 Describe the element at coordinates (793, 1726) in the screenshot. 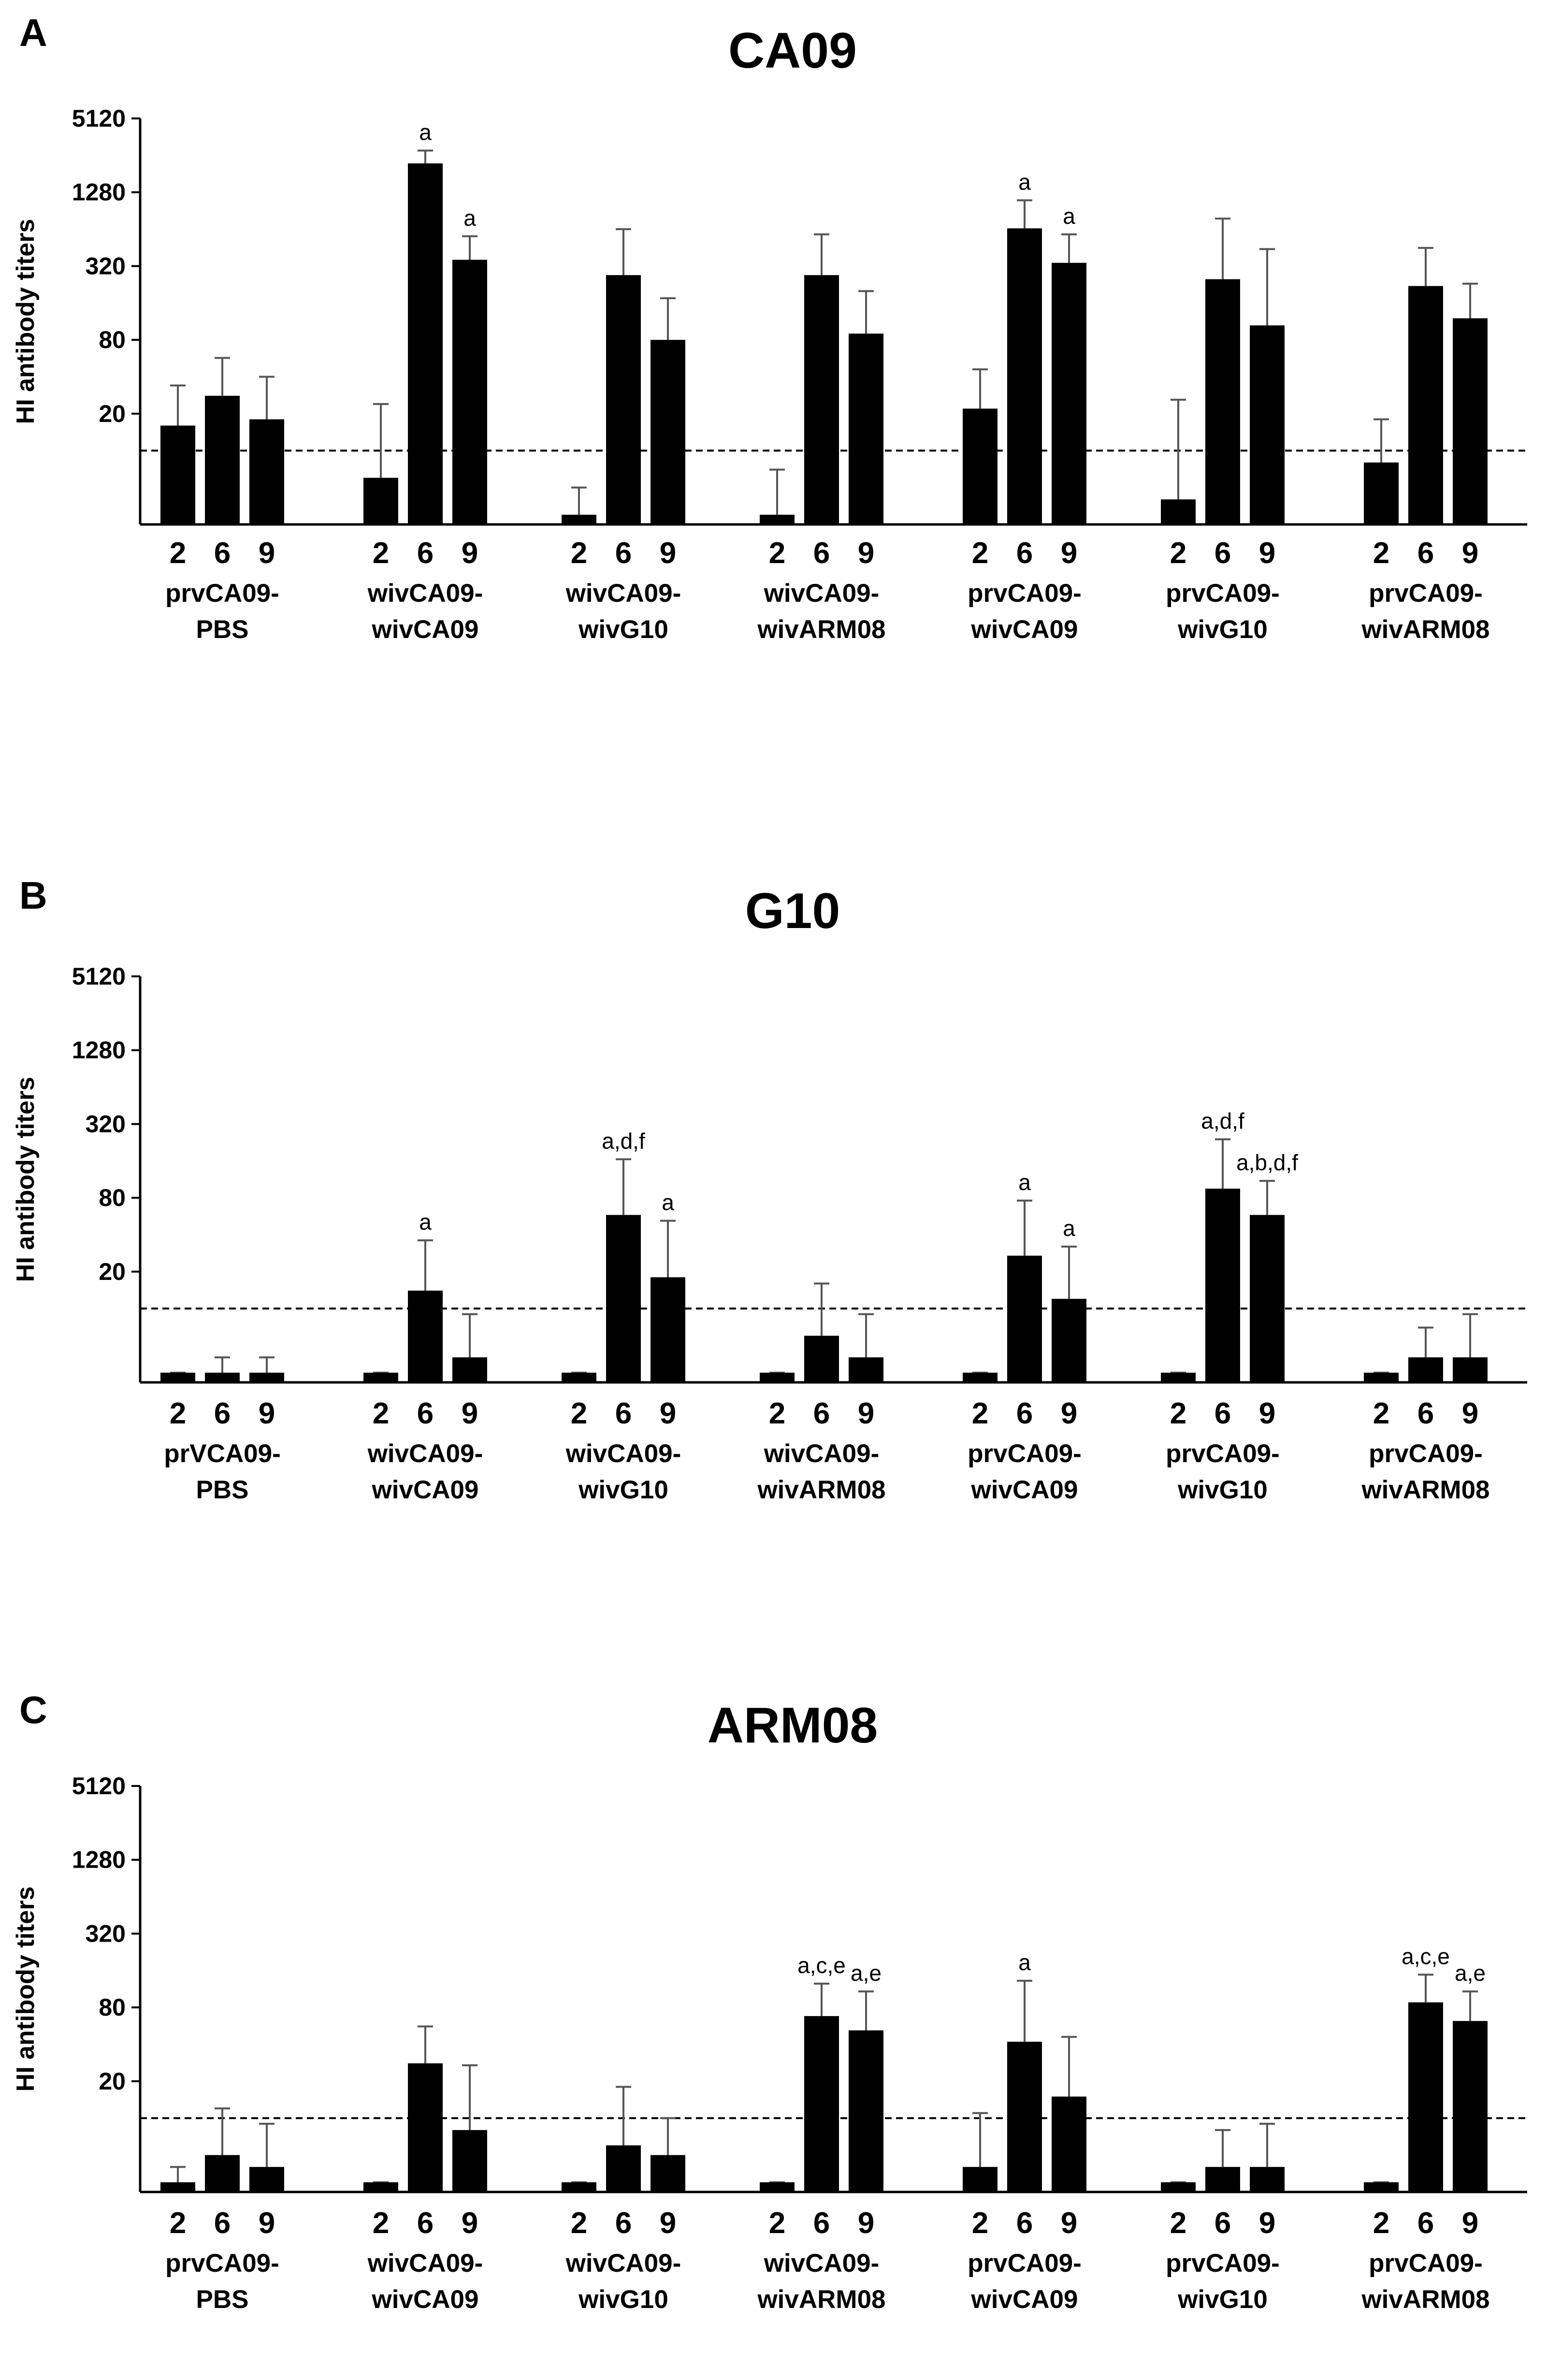

I see `chart-title: ARM08` at that location.